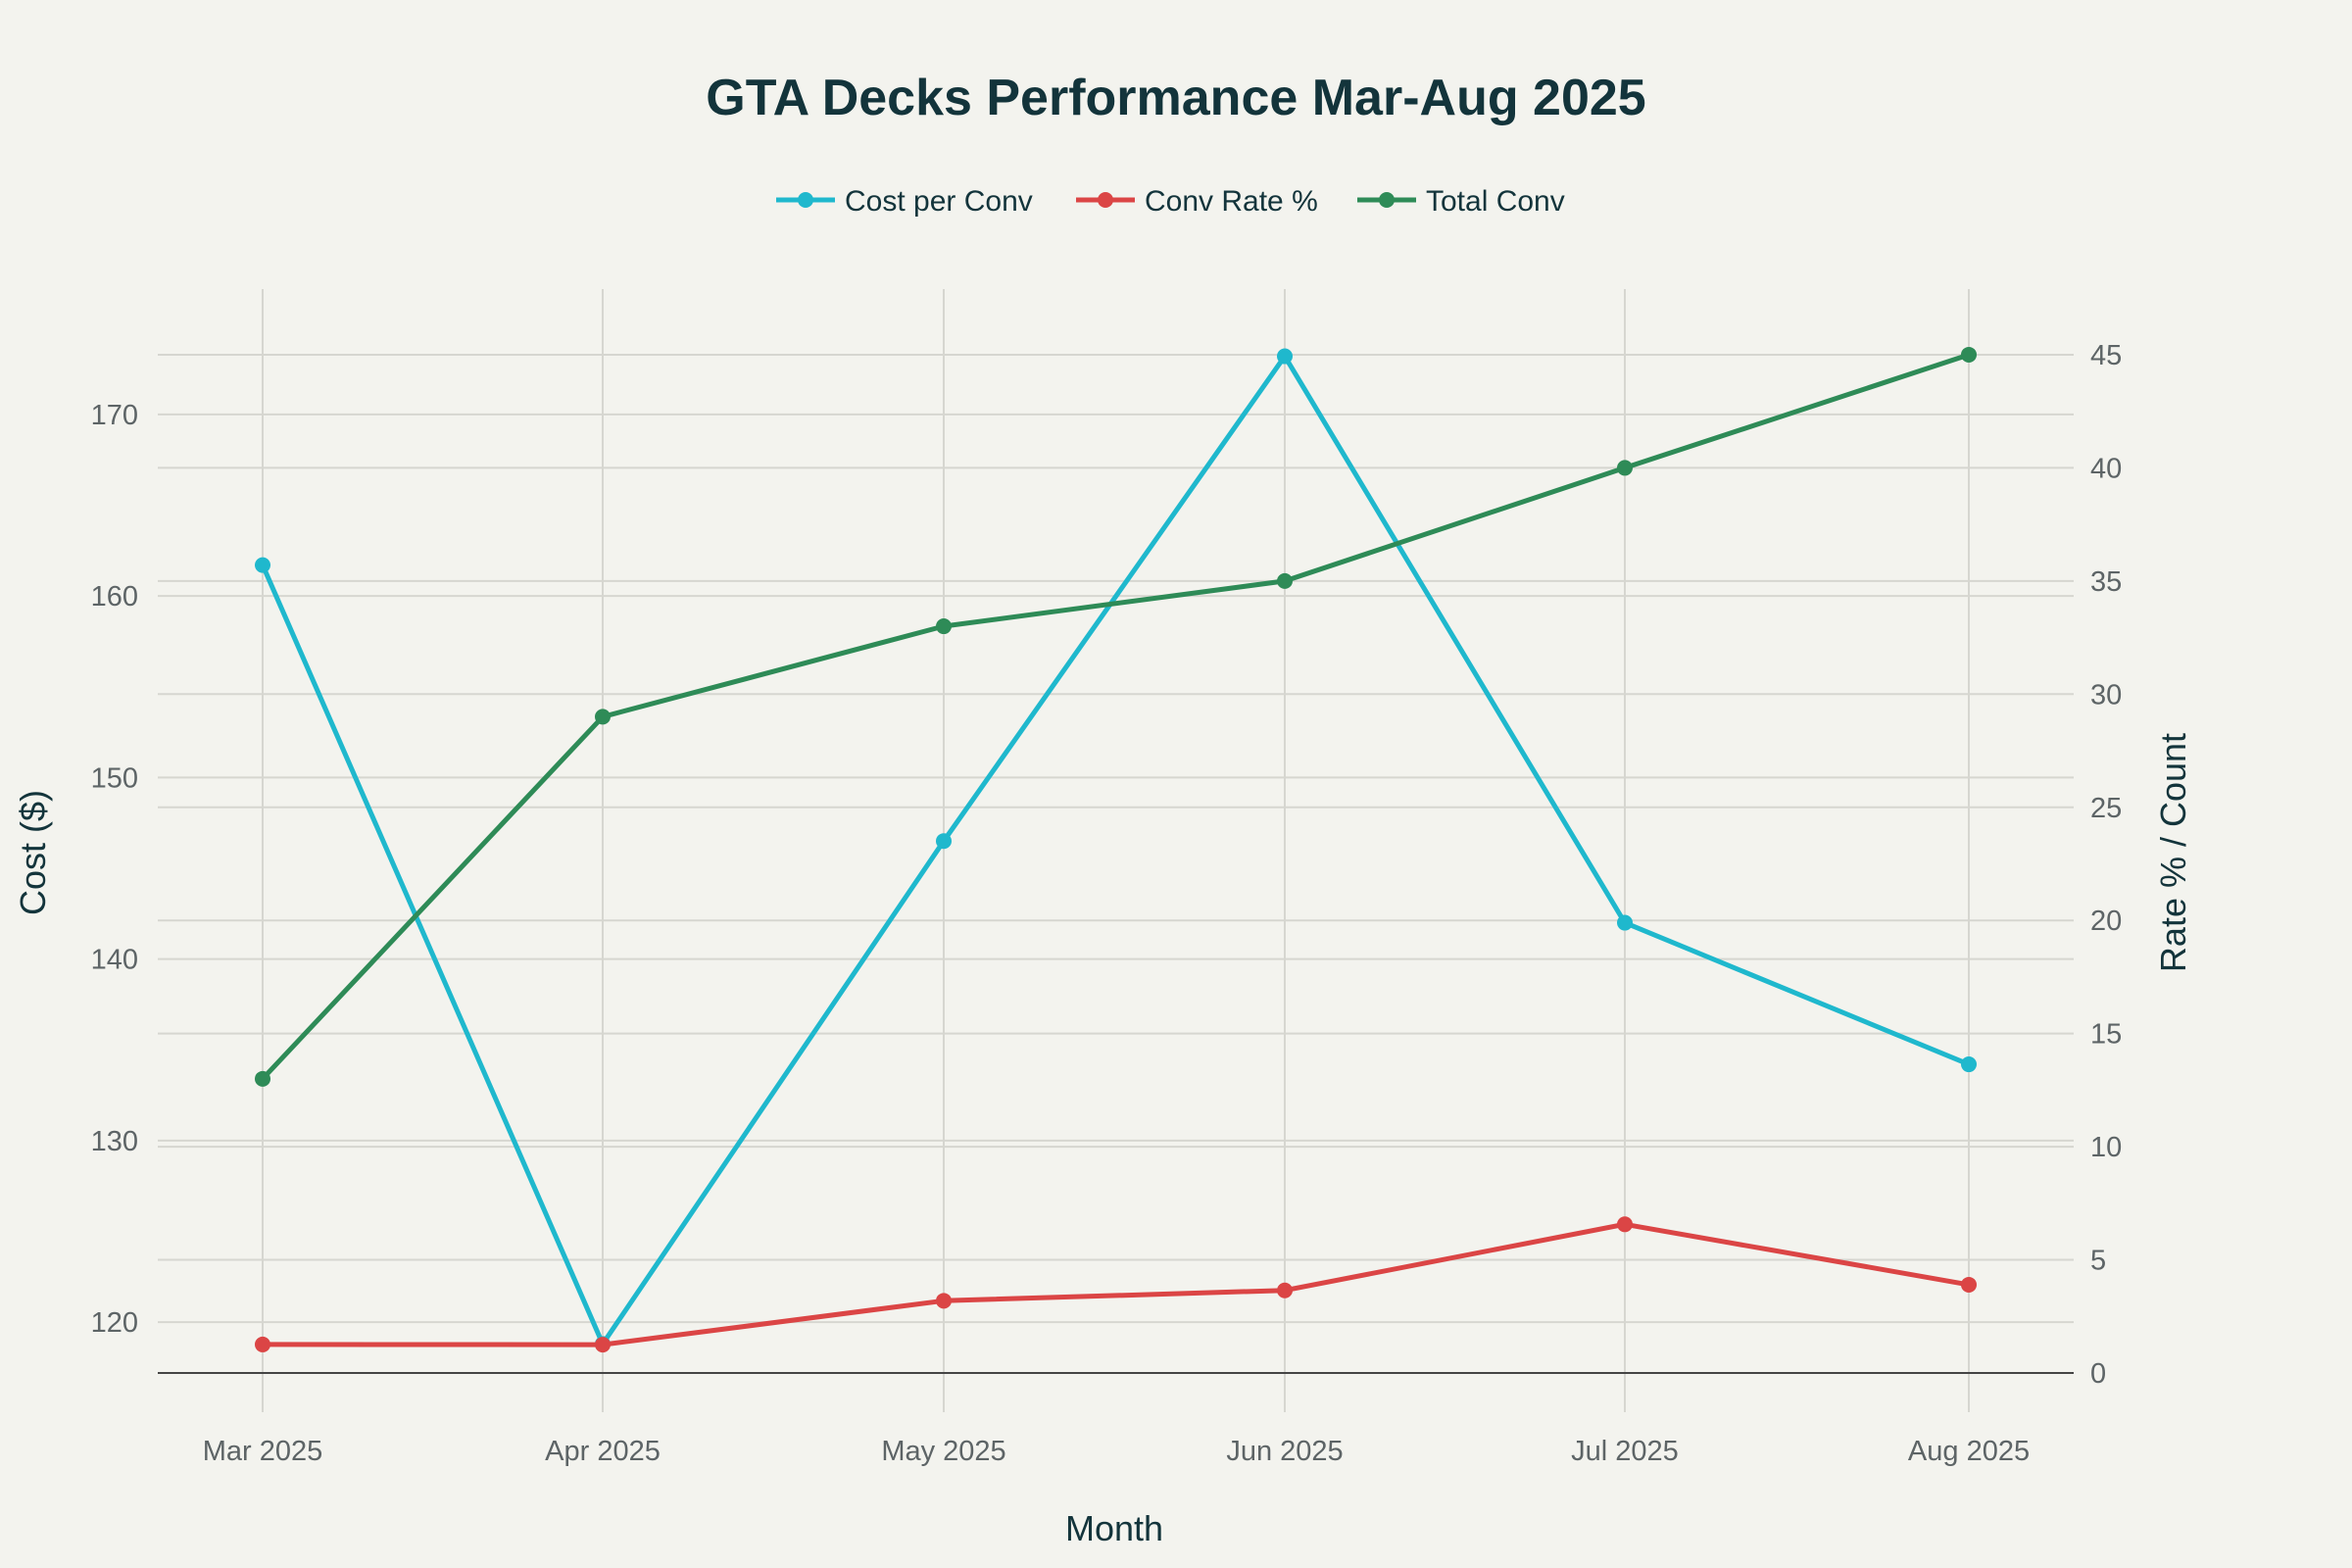 The image size is (2352, 1568). I want to click on y-tick-label: 140, so click(114, 960).